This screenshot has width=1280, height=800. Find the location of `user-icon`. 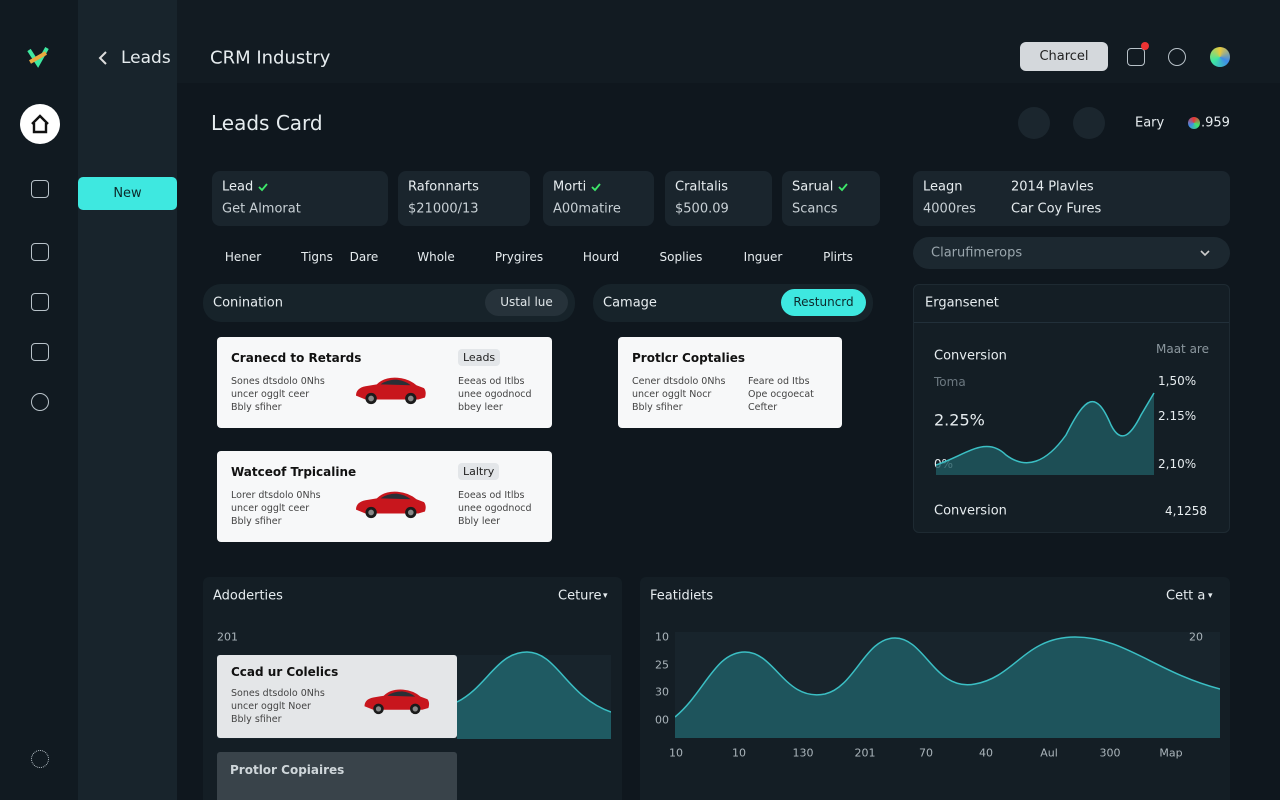

user-icon is located at coordinates (1177, 57).